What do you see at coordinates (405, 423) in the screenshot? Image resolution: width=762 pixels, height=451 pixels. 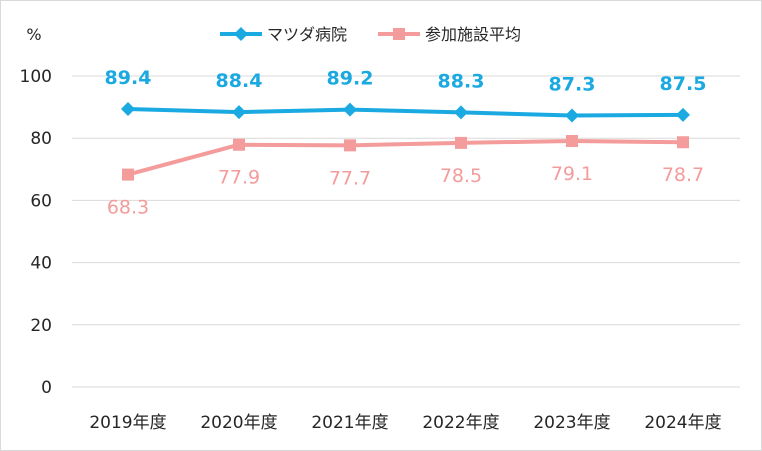 I see `x-tick-labels: 2019年度 2020年度 2021年度 2022年度 2023年度 2024年度` at bounding box center [405, 423].